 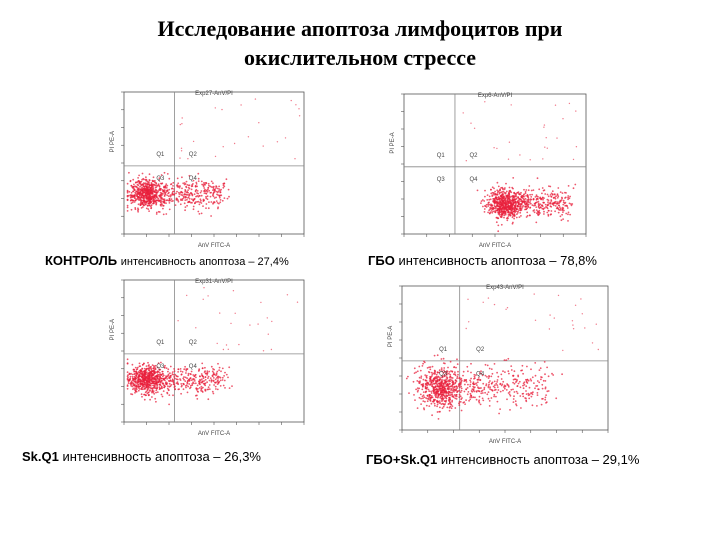 I want to click on quadrant-label-q3: Q3, so click(x=441, y=180).